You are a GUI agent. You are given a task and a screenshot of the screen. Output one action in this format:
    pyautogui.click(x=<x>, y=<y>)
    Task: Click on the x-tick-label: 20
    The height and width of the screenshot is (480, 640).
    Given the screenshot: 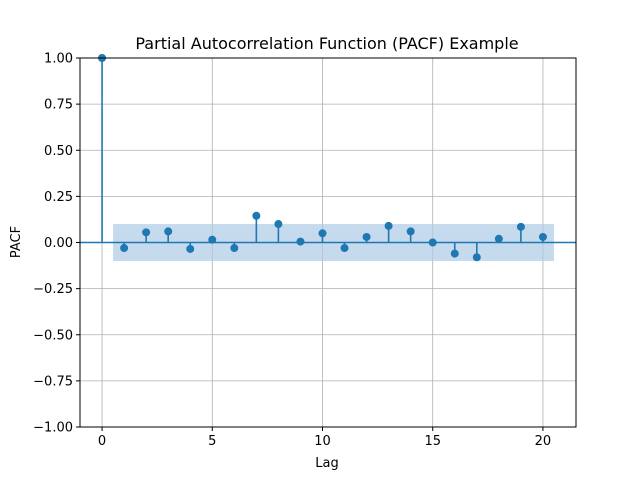 What is the action you would take?
    pyautogui.click(x=543, y=441)
    